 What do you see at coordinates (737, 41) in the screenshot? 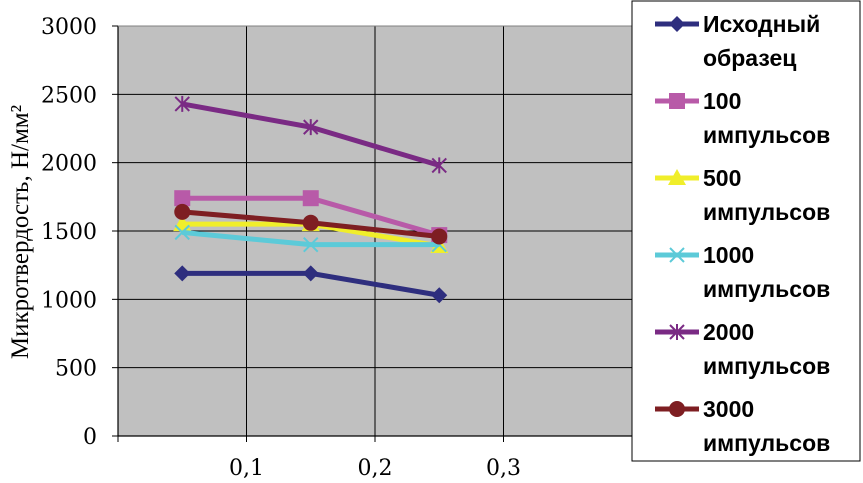
I see `legend-item-0: Исходный образец` at bounding box center [737, 41].